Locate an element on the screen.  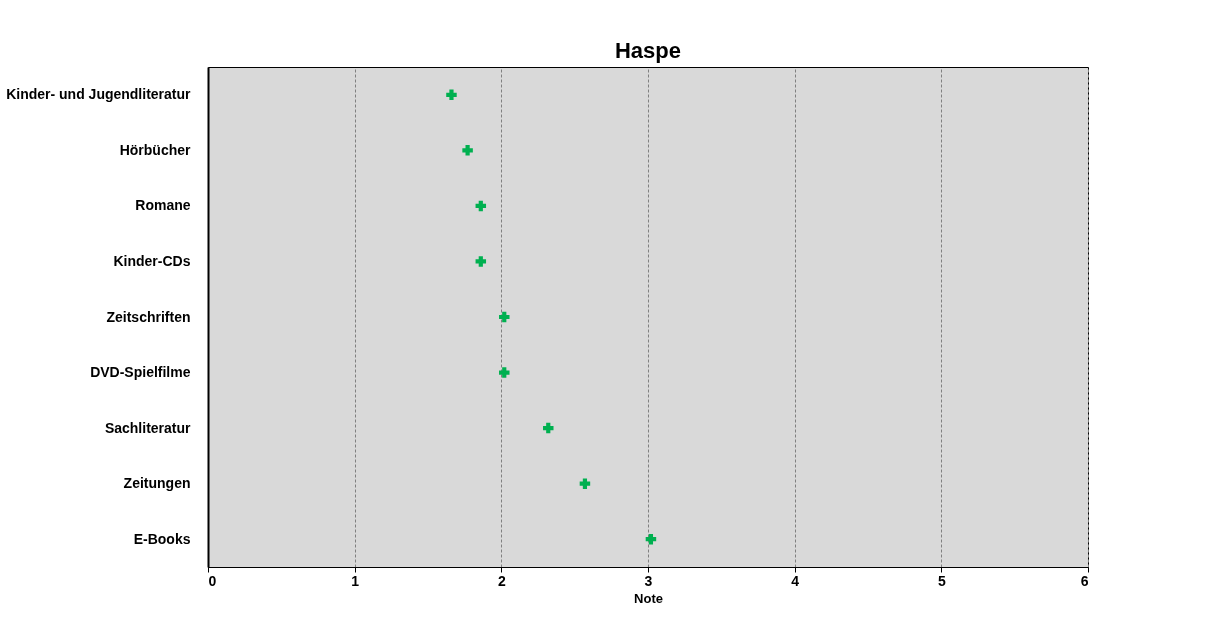
x-tick-label: 1 is located at coordinates (355, 580).